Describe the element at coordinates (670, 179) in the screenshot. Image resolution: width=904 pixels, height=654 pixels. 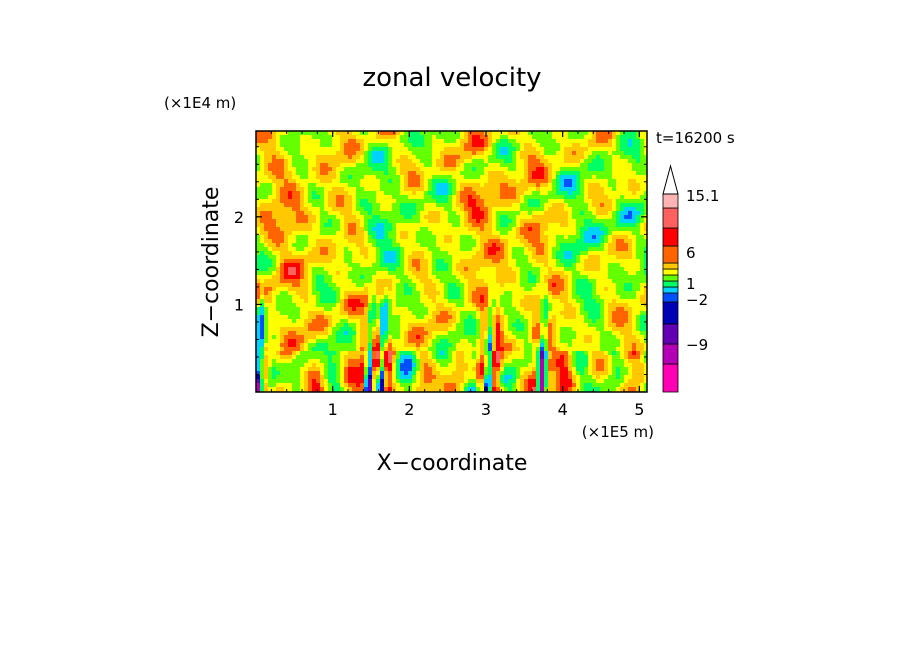
I see `colorbar-extend-arrow` at that location.